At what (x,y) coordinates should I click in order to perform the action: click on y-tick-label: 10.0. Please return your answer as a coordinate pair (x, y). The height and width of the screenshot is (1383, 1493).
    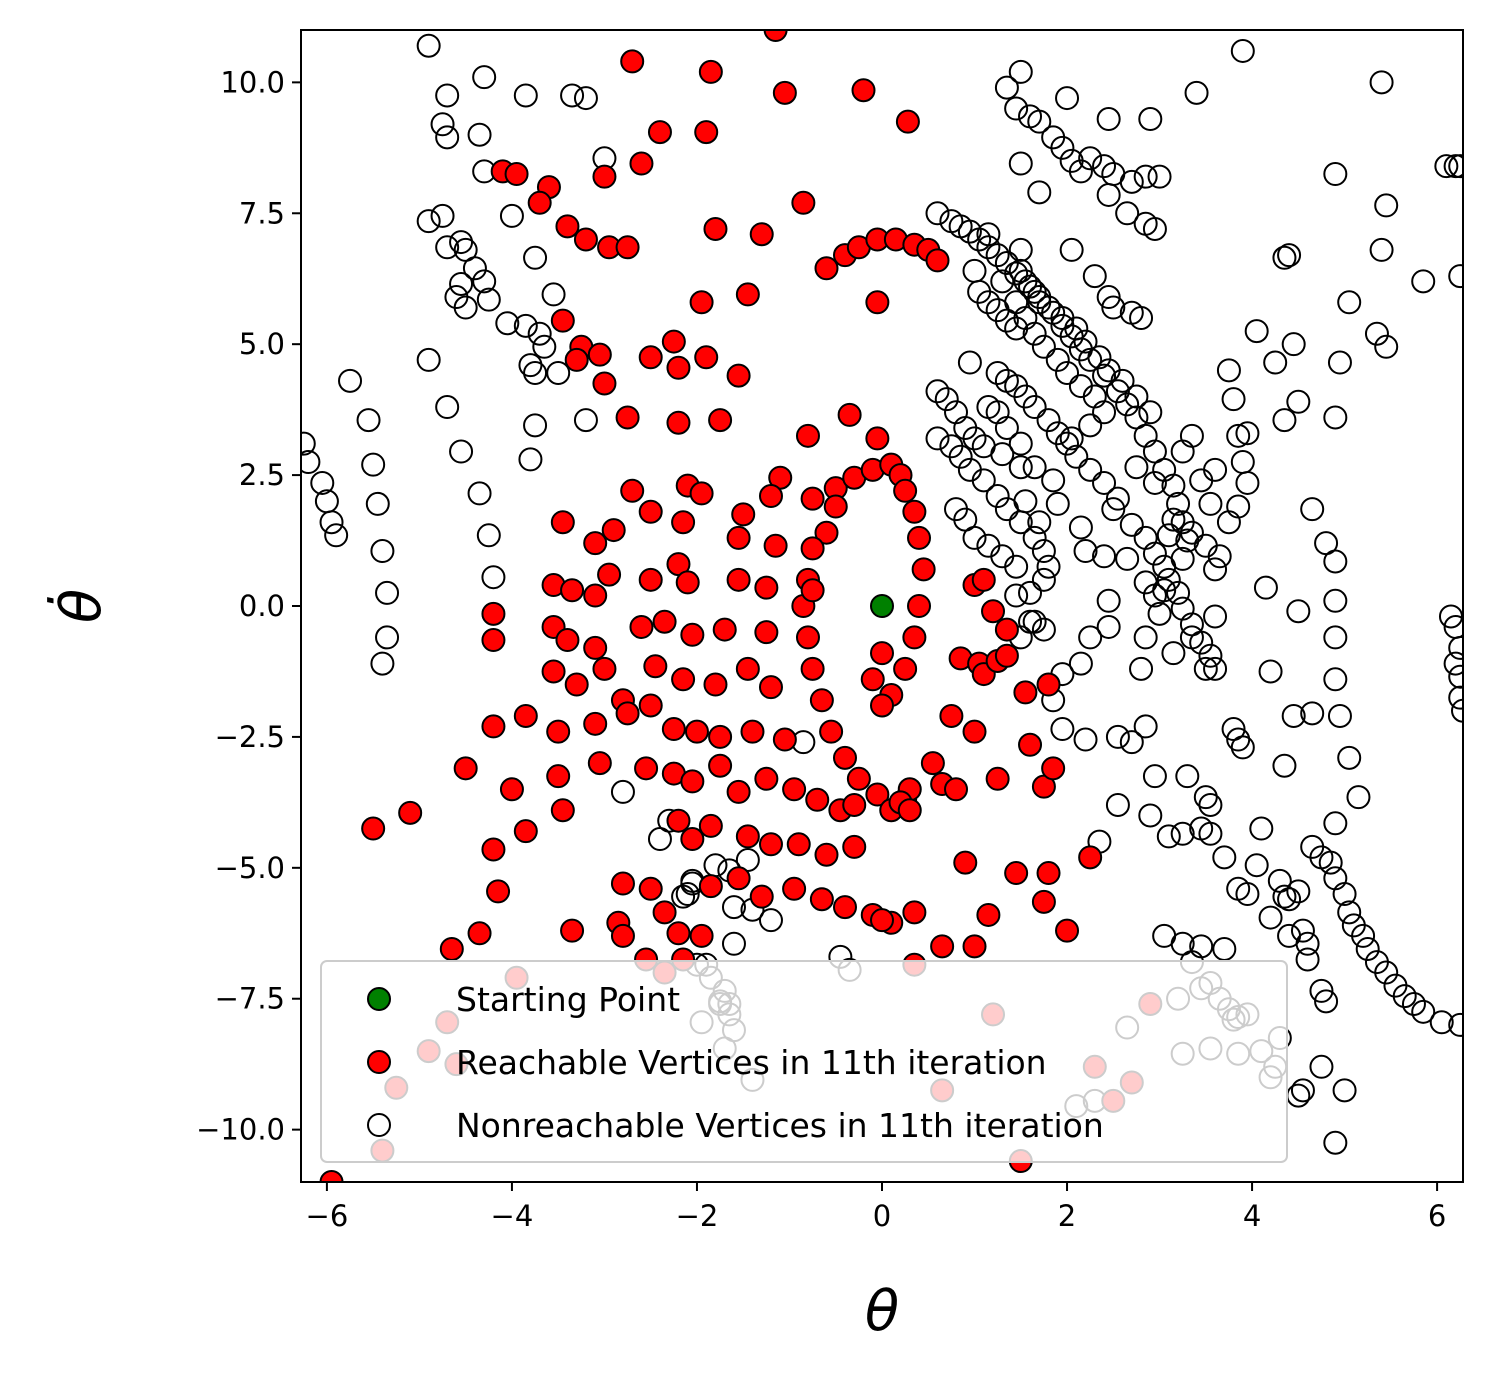
    Looking at the image, I should click on (252, 82).